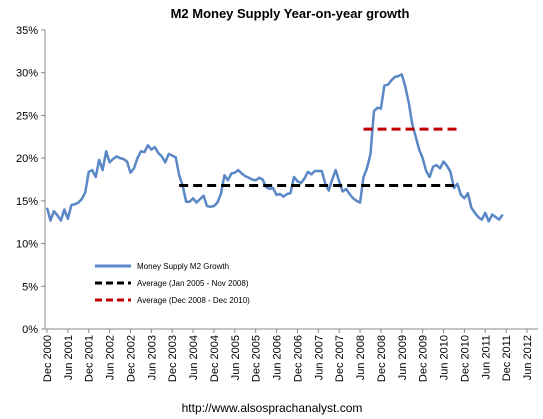  I want to click on x-tick-label: Dec 2006, so click(298, 358).